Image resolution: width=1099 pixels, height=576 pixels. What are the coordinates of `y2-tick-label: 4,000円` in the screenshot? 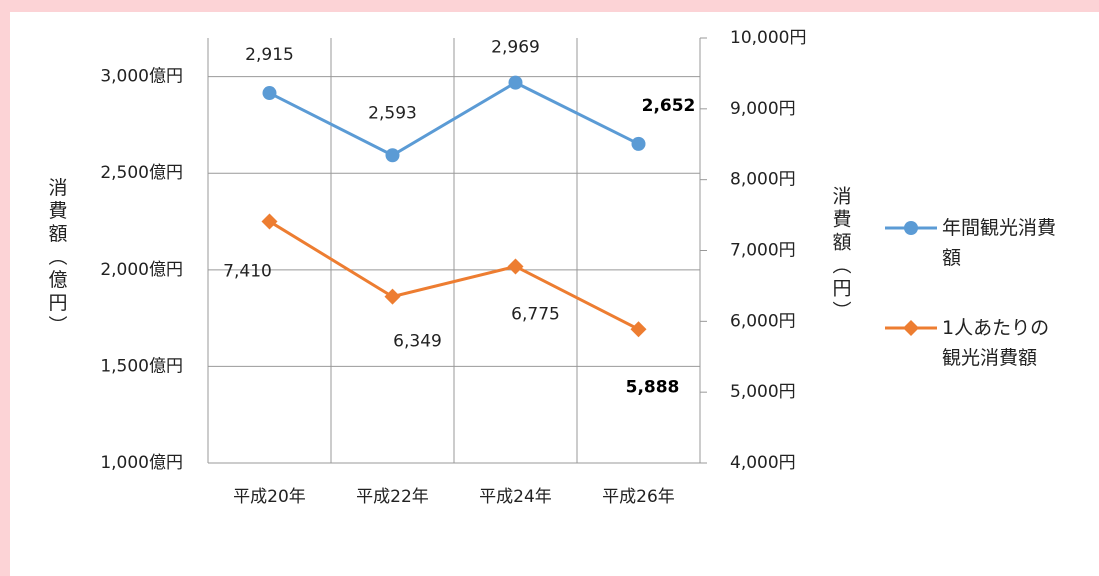 It's located at (763, 463).